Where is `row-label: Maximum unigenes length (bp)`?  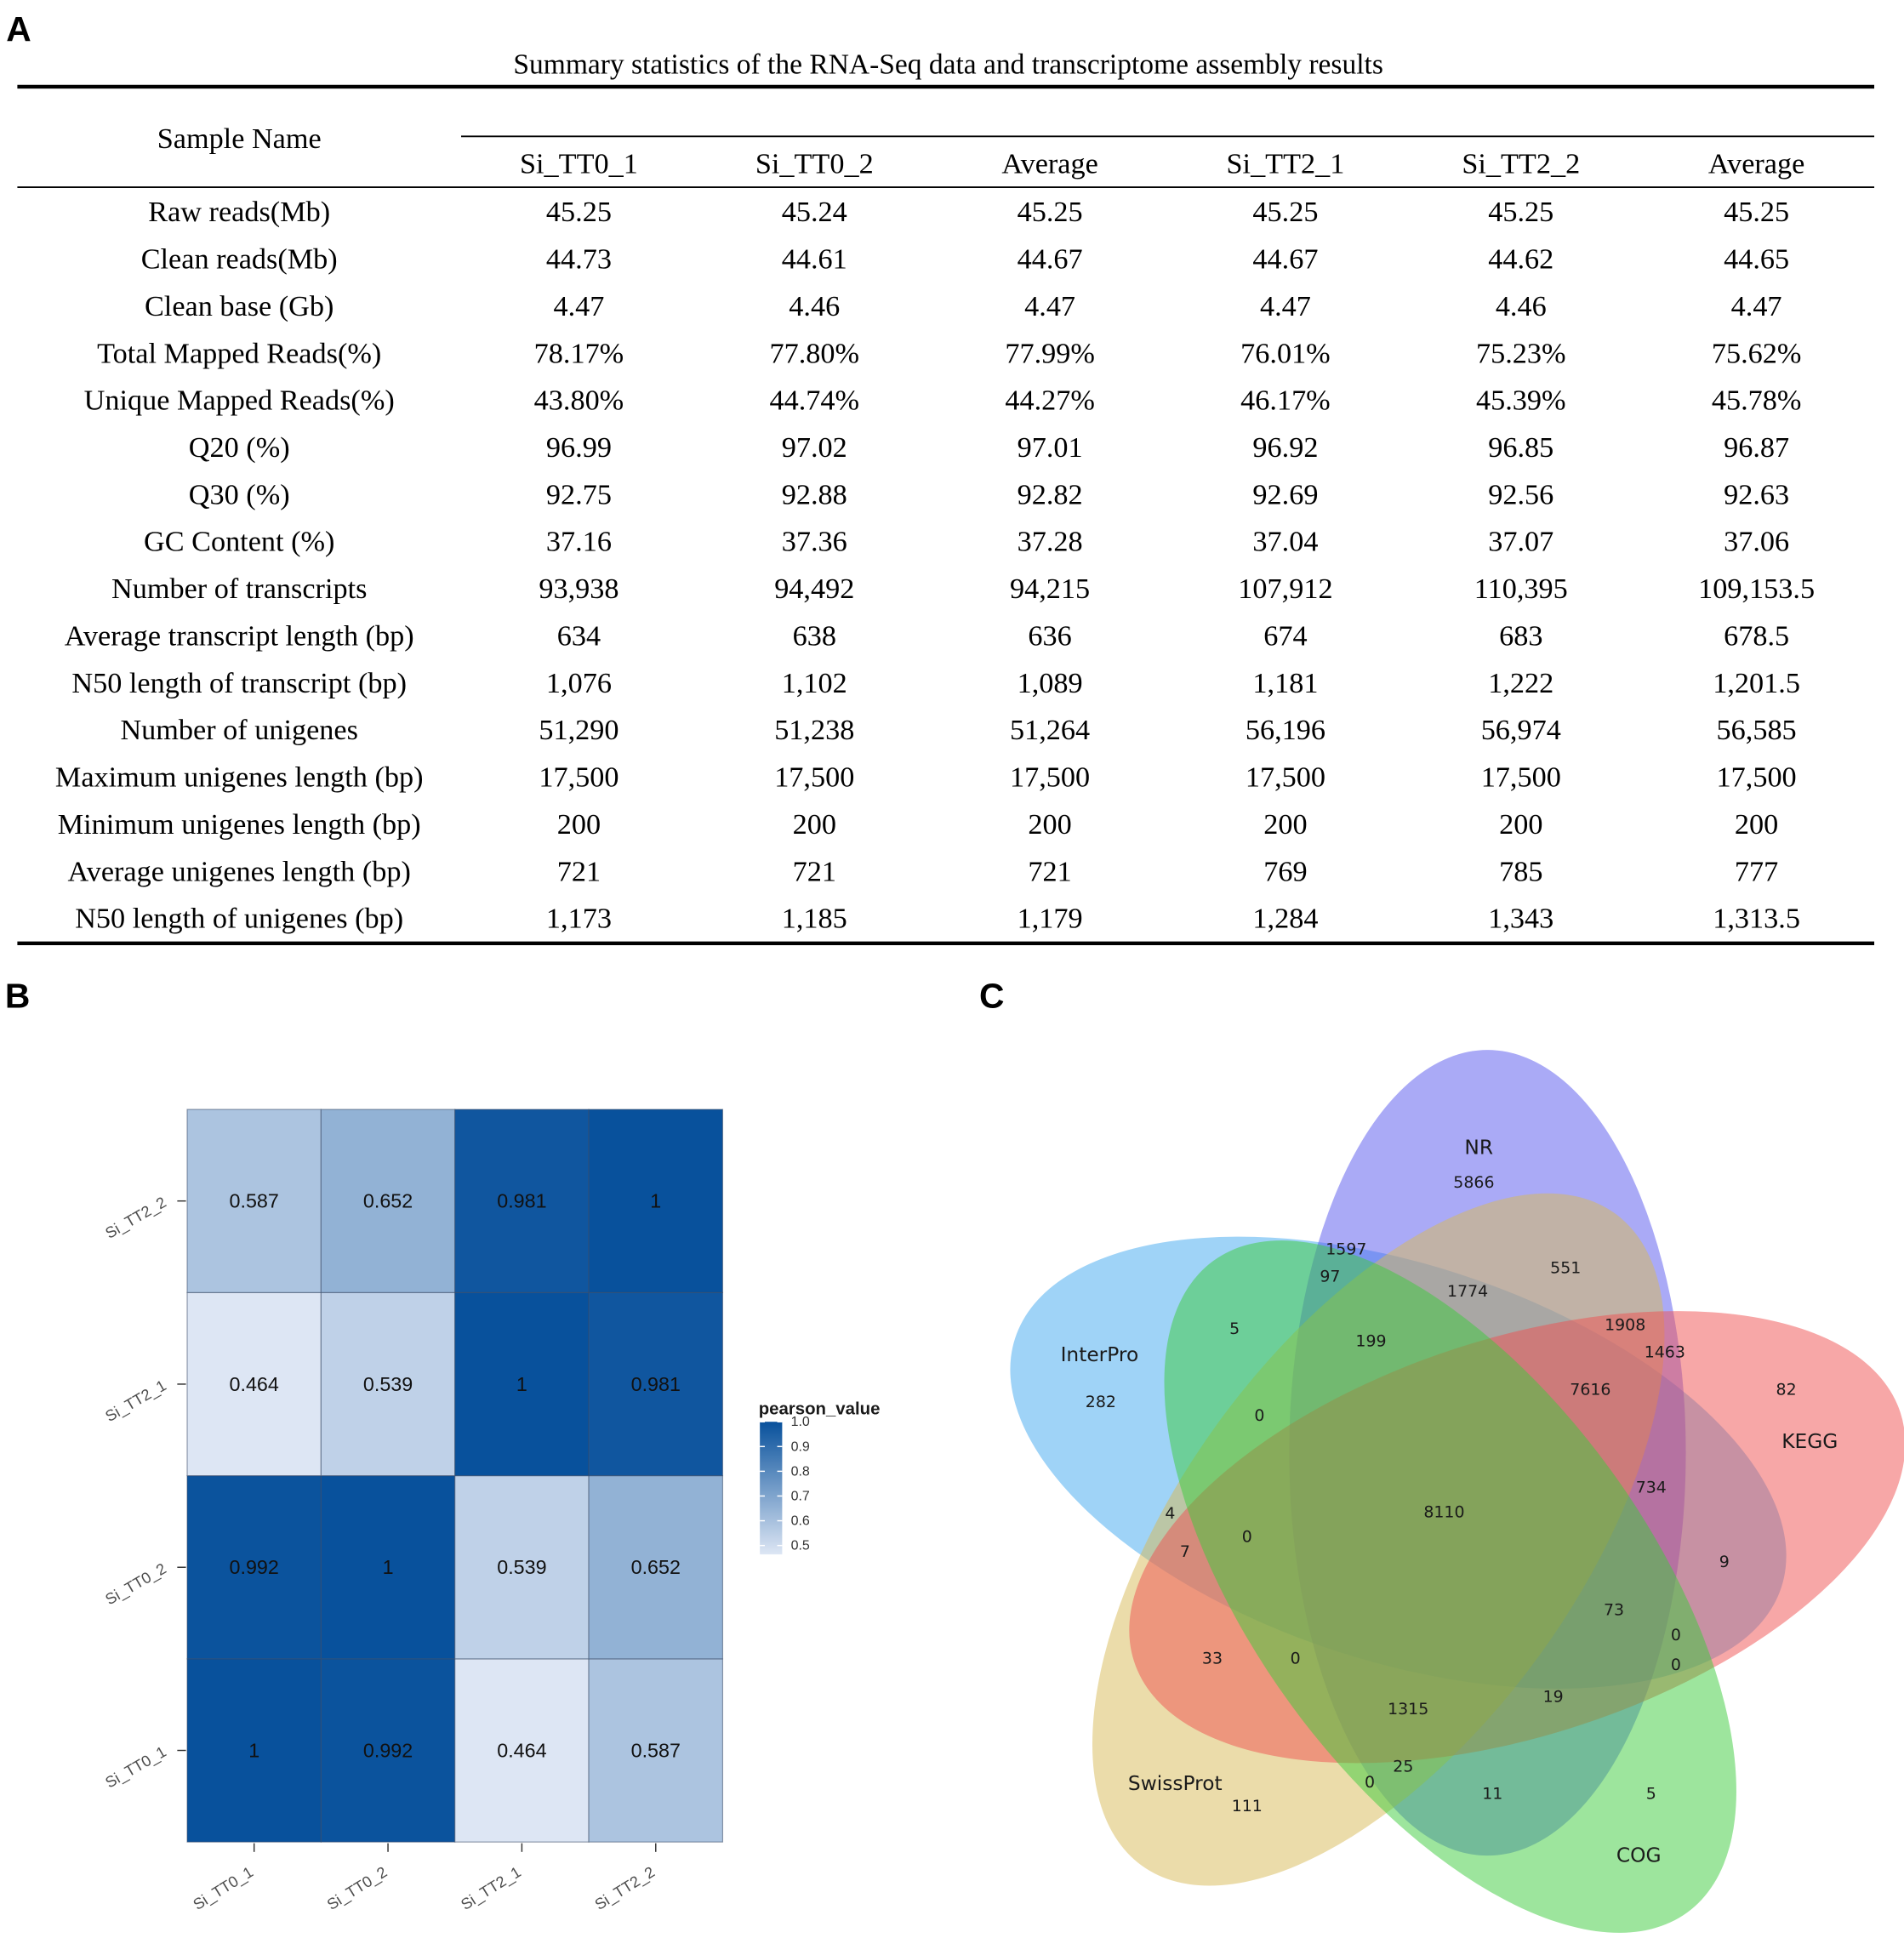 row-label: Maximum unigenes length (bp) is located at coordinates (239, 777).